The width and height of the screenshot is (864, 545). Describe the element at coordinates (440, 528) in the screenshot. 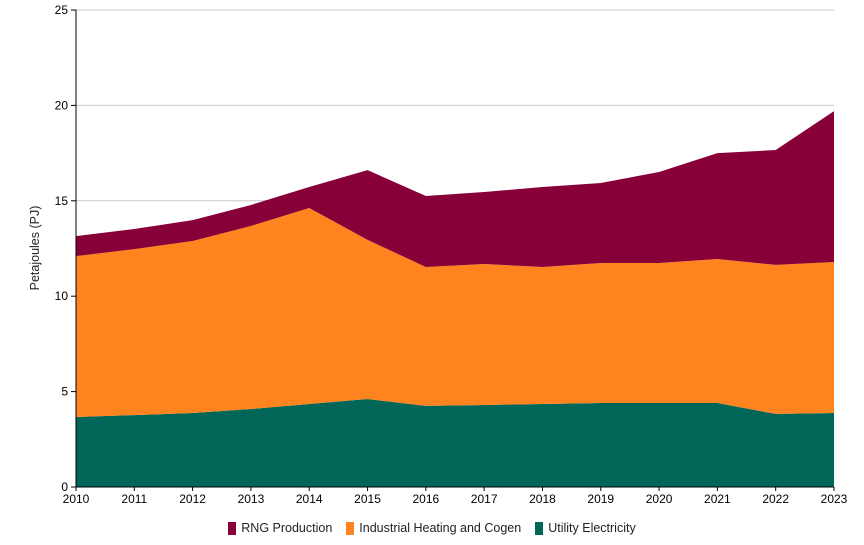

I see `legend-label: Industrial Heating and Cogen` at that location.